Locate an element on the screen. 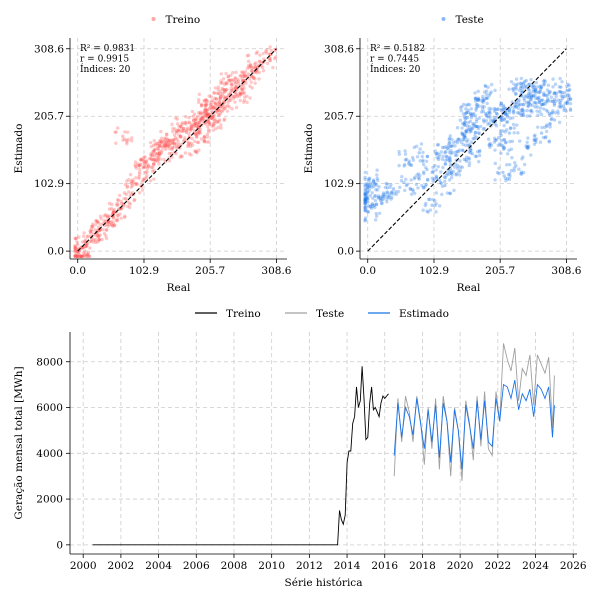  y-tick-label: 0.0 is located at coordinates (345, 252).